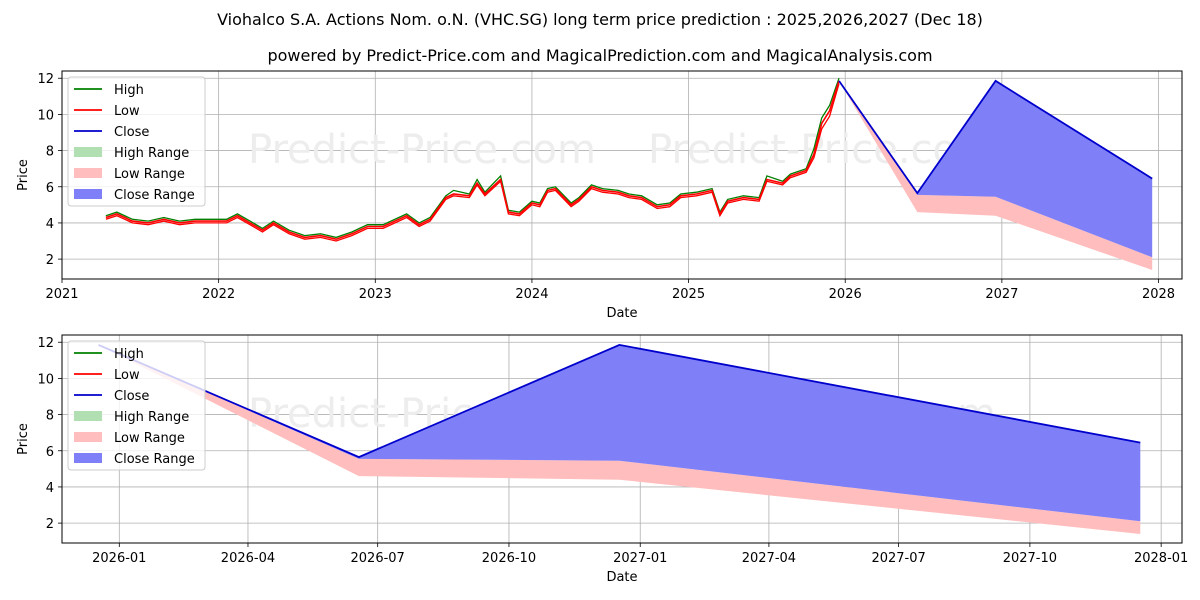  Describe the element at coordinates (509, 558) in the screenshot. I see `x-tick-label: 2026-10` at that location.